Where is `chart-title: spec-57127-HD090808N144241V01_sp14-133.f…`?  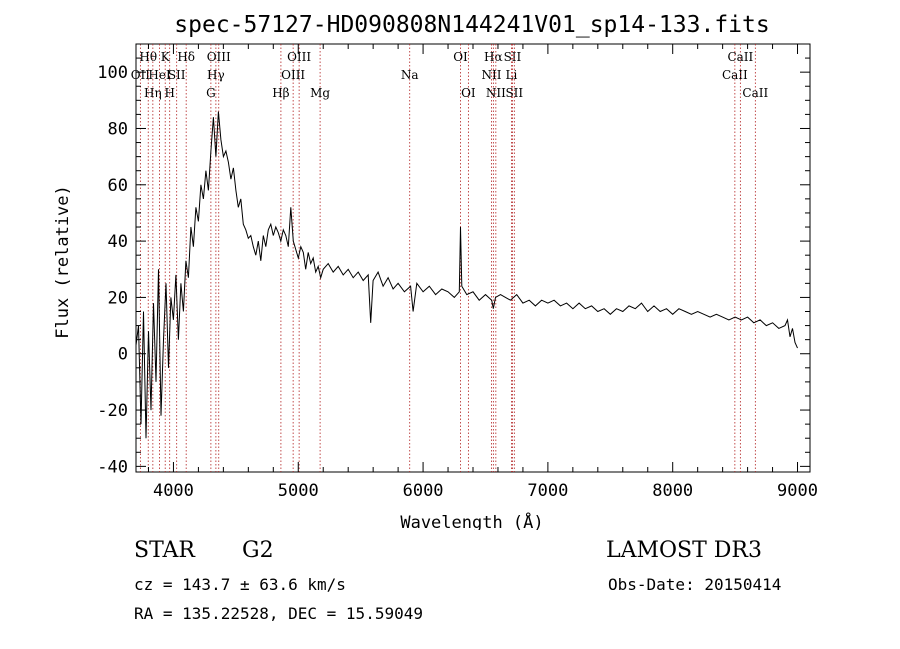 chart-title: spec-57127-HD090808N144241V01_sp14-133.f… is located at coordinates (471, 25).